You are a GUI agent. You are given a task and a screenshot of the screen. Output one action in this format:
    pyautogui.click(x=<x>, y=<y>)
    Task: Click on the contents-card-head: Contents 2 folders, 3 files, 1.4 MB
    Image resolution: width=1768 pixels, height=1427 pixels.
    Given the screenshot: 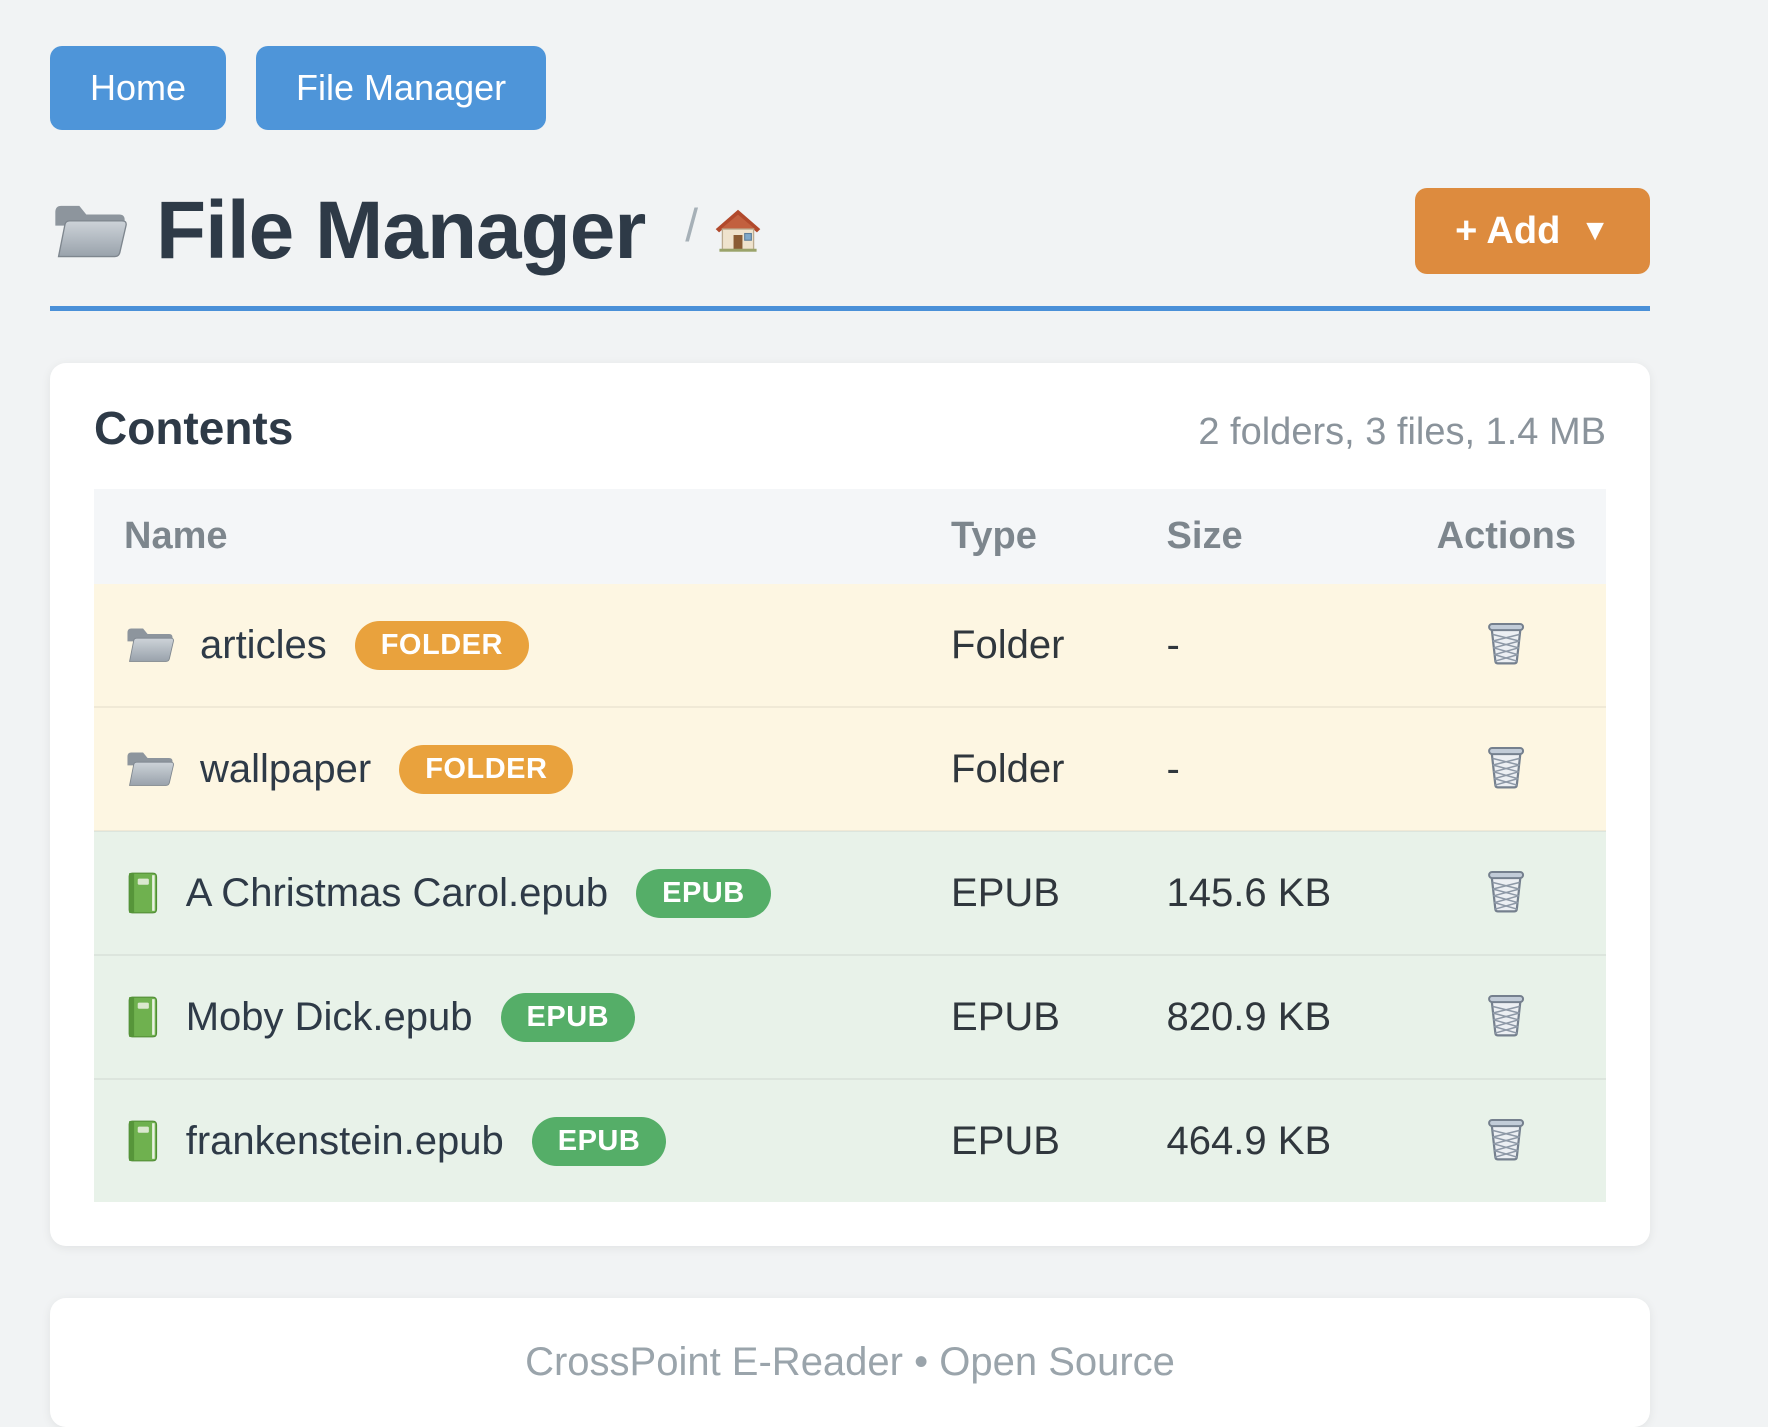 What is the action you would take?
    pyautogui.click(x=850, y=428)
    